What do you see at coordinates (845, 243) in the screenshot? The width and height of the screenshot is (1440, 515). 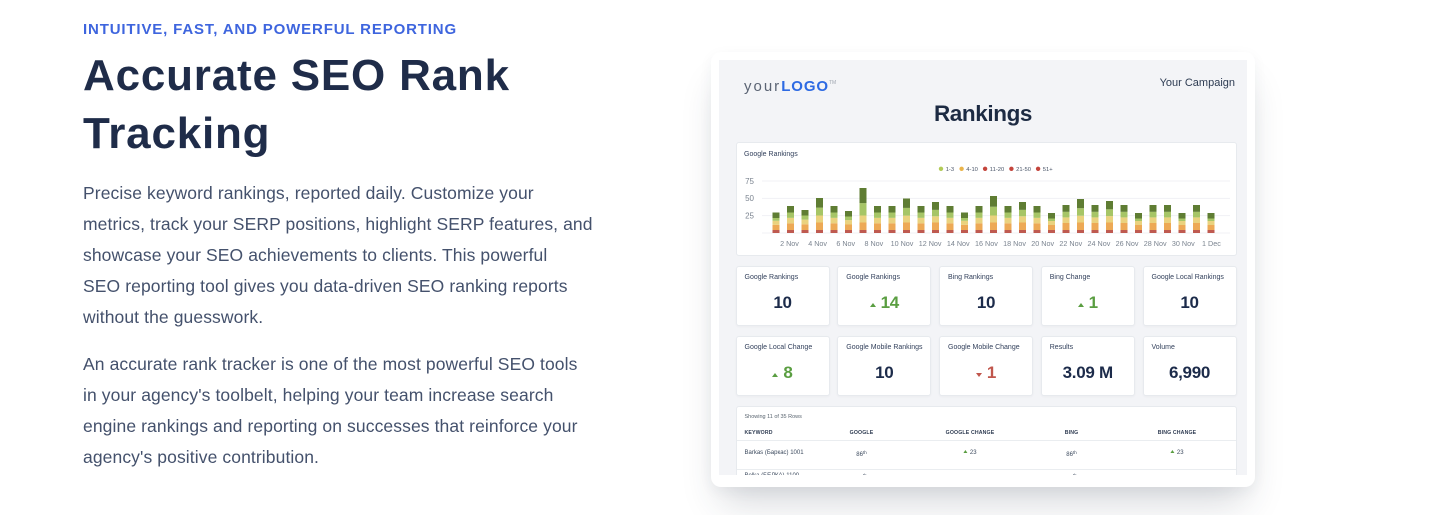 I see `svg-text: 6 Nov` at bounding box center [845, 243].